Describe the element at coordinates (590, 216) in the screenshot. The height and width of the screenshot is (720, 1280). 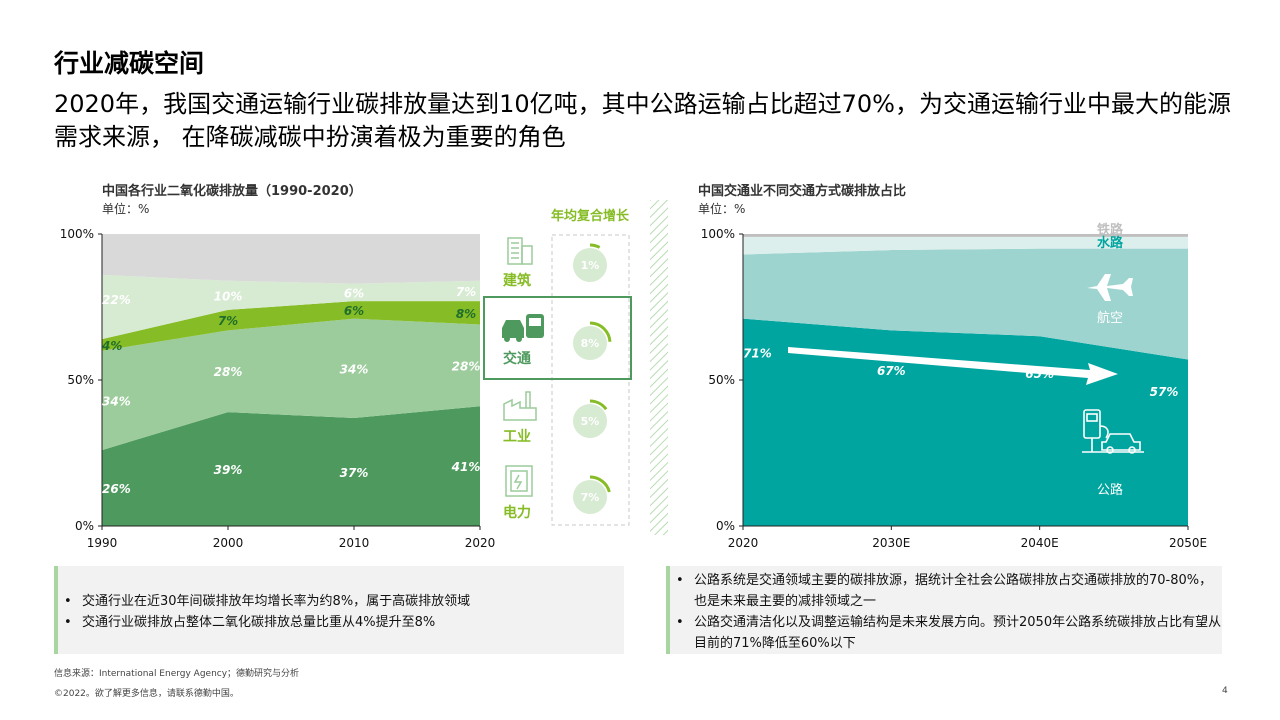
I see `cagr-title: 年均复合增长` at that location.